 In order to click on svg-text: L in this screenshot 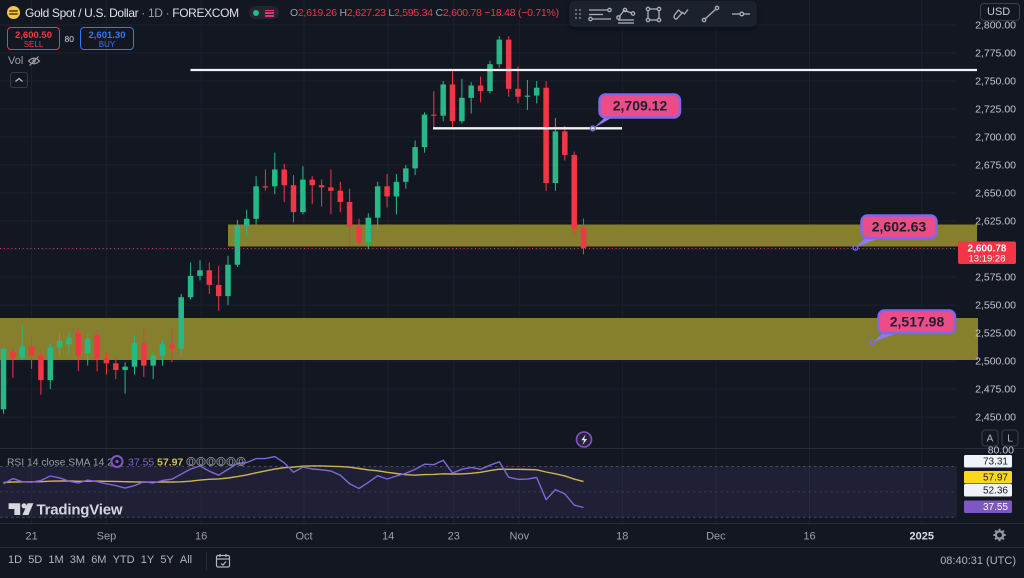, I will do `click(1010, 439)`.